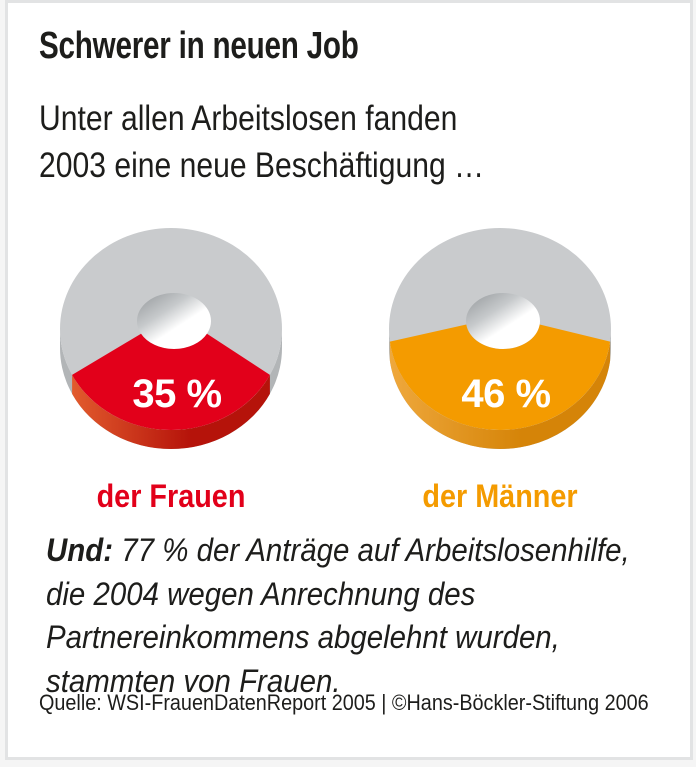  I want to click on footnote-line: stammten von Frauen., so click(193, 680).